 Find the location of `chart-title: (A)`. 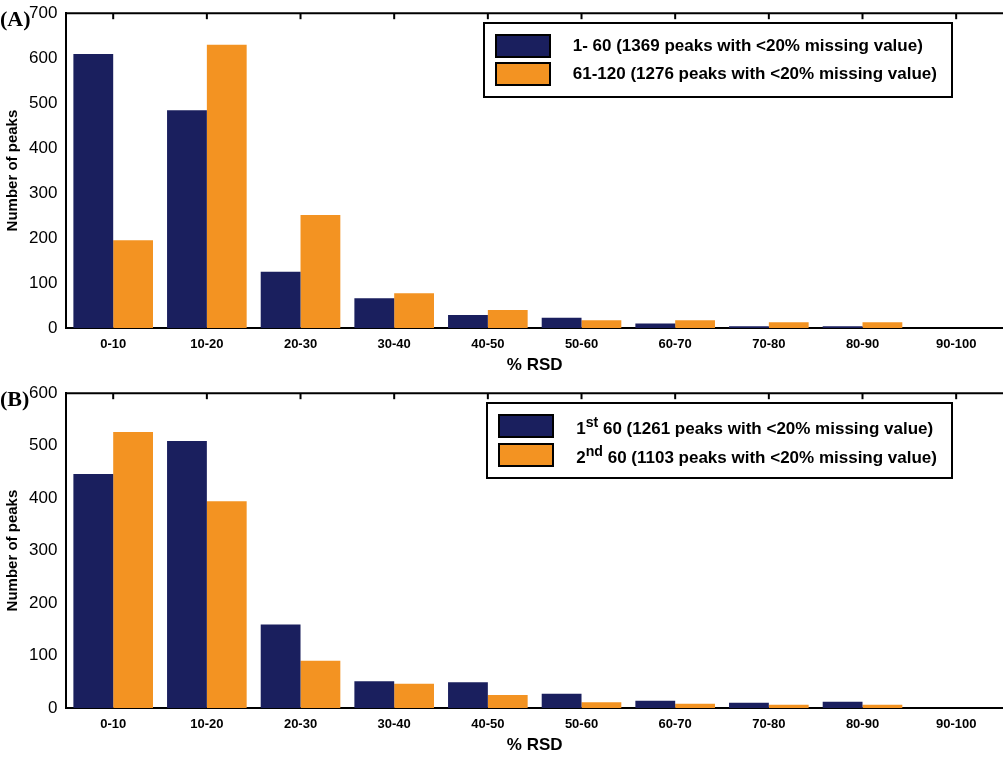

chart-title: (A) is located at coordinates (15, 18).